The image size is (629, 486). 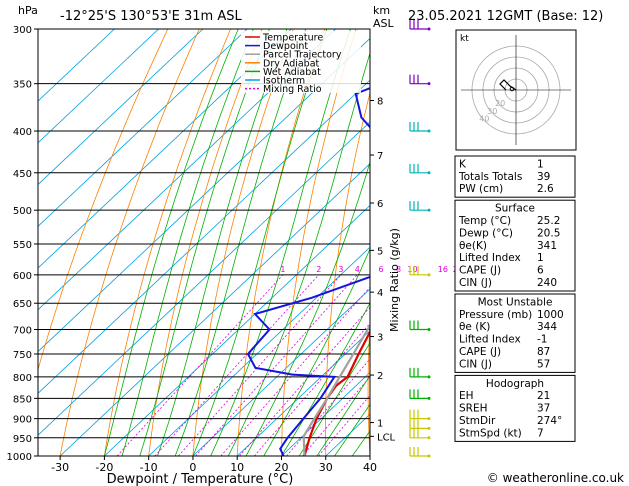 I want to click on pressure-tick-label: 300, so click(x=22, y=30).